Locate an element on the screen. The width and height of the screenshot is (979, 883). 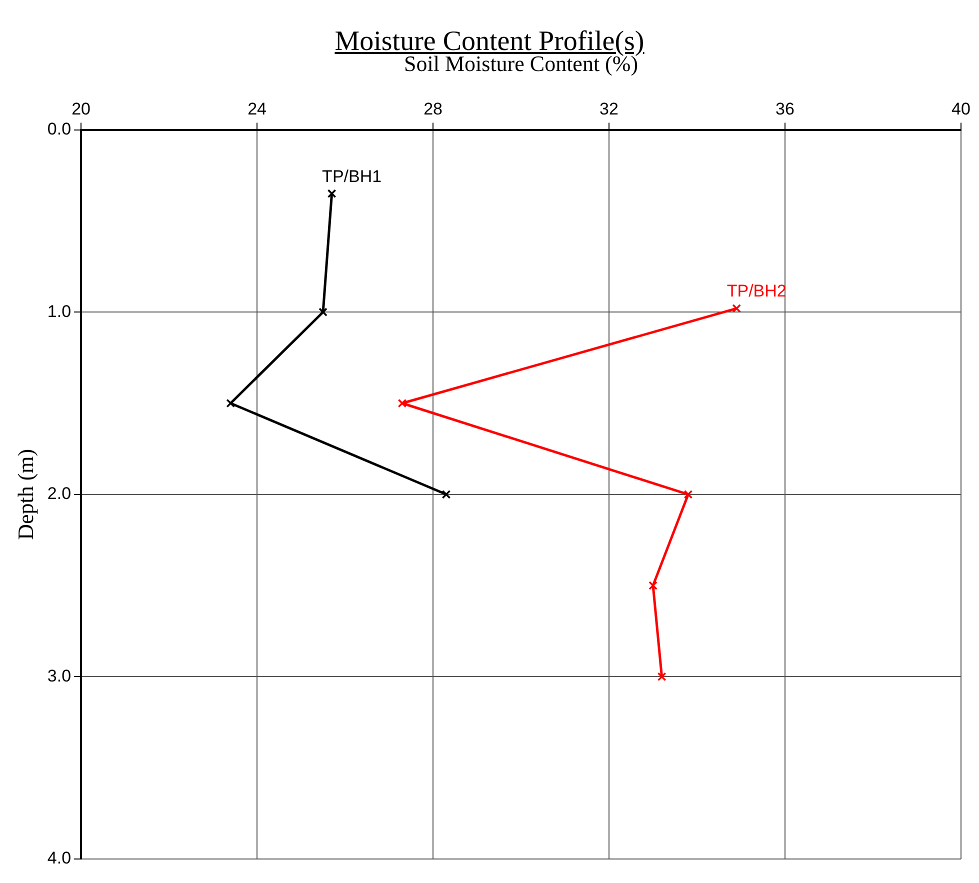
y-tick-label: 1.0 is located at coordinates (59, 311).